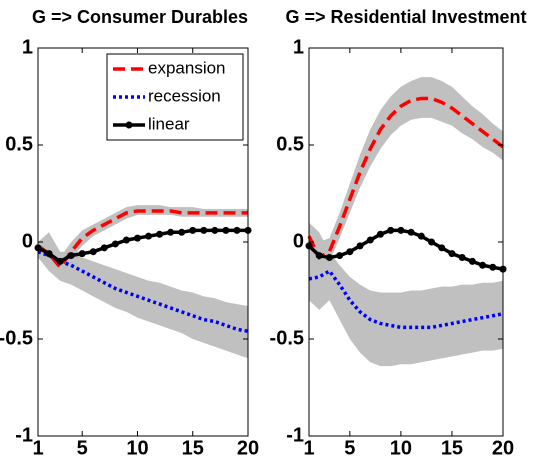 The height and width of the screenshot is (459, 539). I want to click on chart-title: G => Residential Investment, so click(405, 17).